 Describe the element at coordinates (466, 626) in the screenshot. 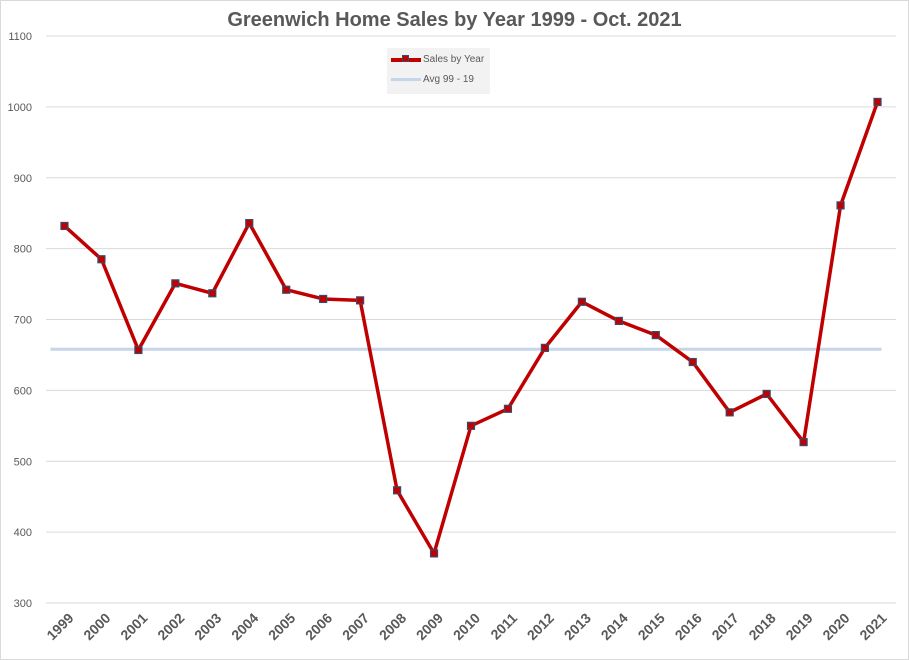

I see `x-tick-label: 2010` at that location.